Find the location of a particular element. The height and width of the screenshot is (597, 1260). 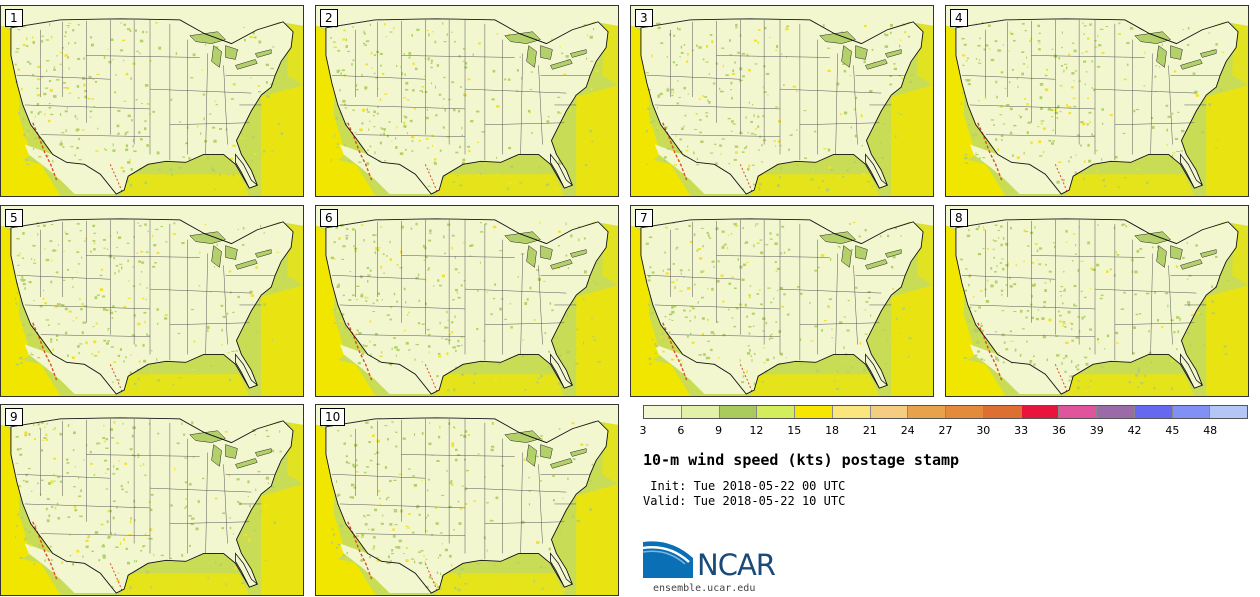

ensemble-member-panel: 8 is located at coordinates (1097, 301).